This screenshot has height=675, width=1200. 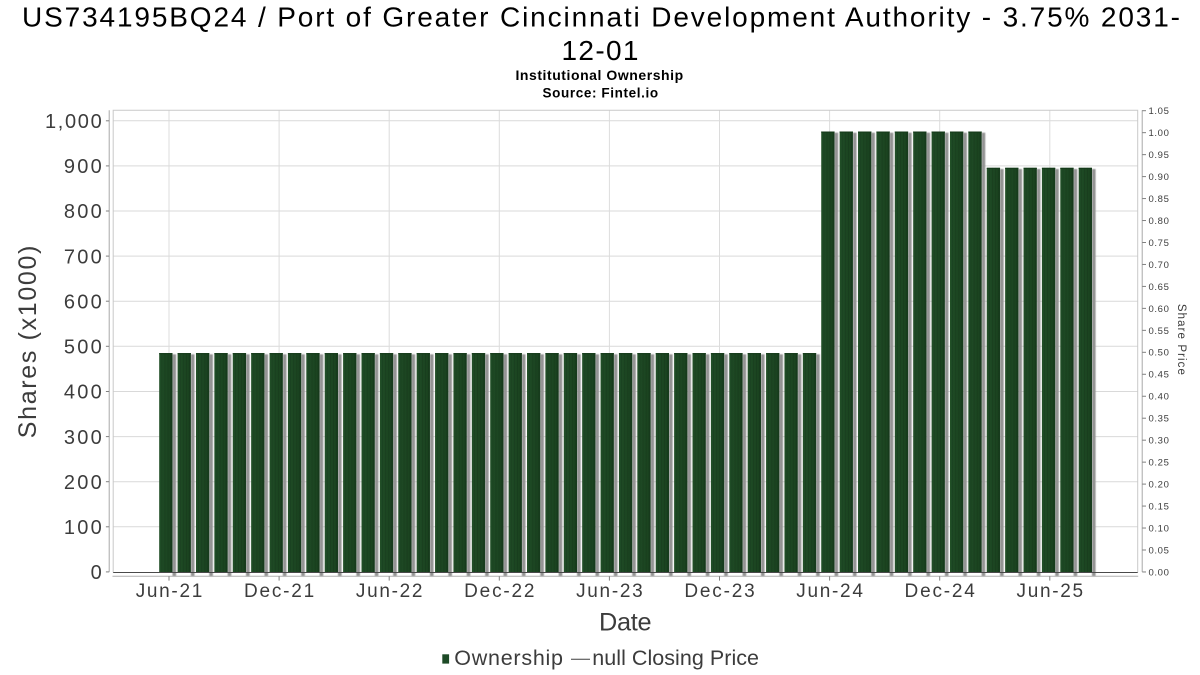 I want to click on svg-text: 0.35, so click(x=1159, y=419).